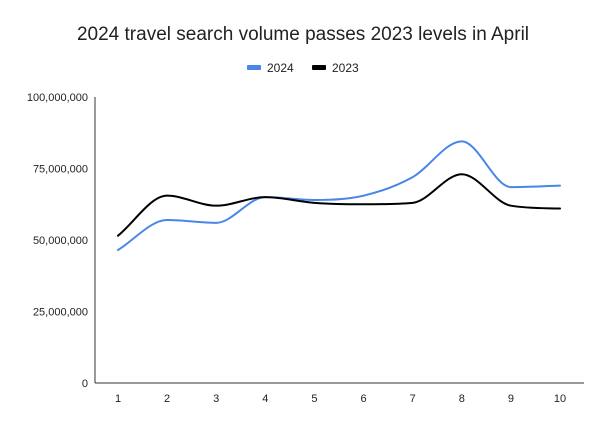 Image resolution: width=606 pixels, height=426 pixels. I want to click on y-tick-label: 50,000,000, so click(60, 241).